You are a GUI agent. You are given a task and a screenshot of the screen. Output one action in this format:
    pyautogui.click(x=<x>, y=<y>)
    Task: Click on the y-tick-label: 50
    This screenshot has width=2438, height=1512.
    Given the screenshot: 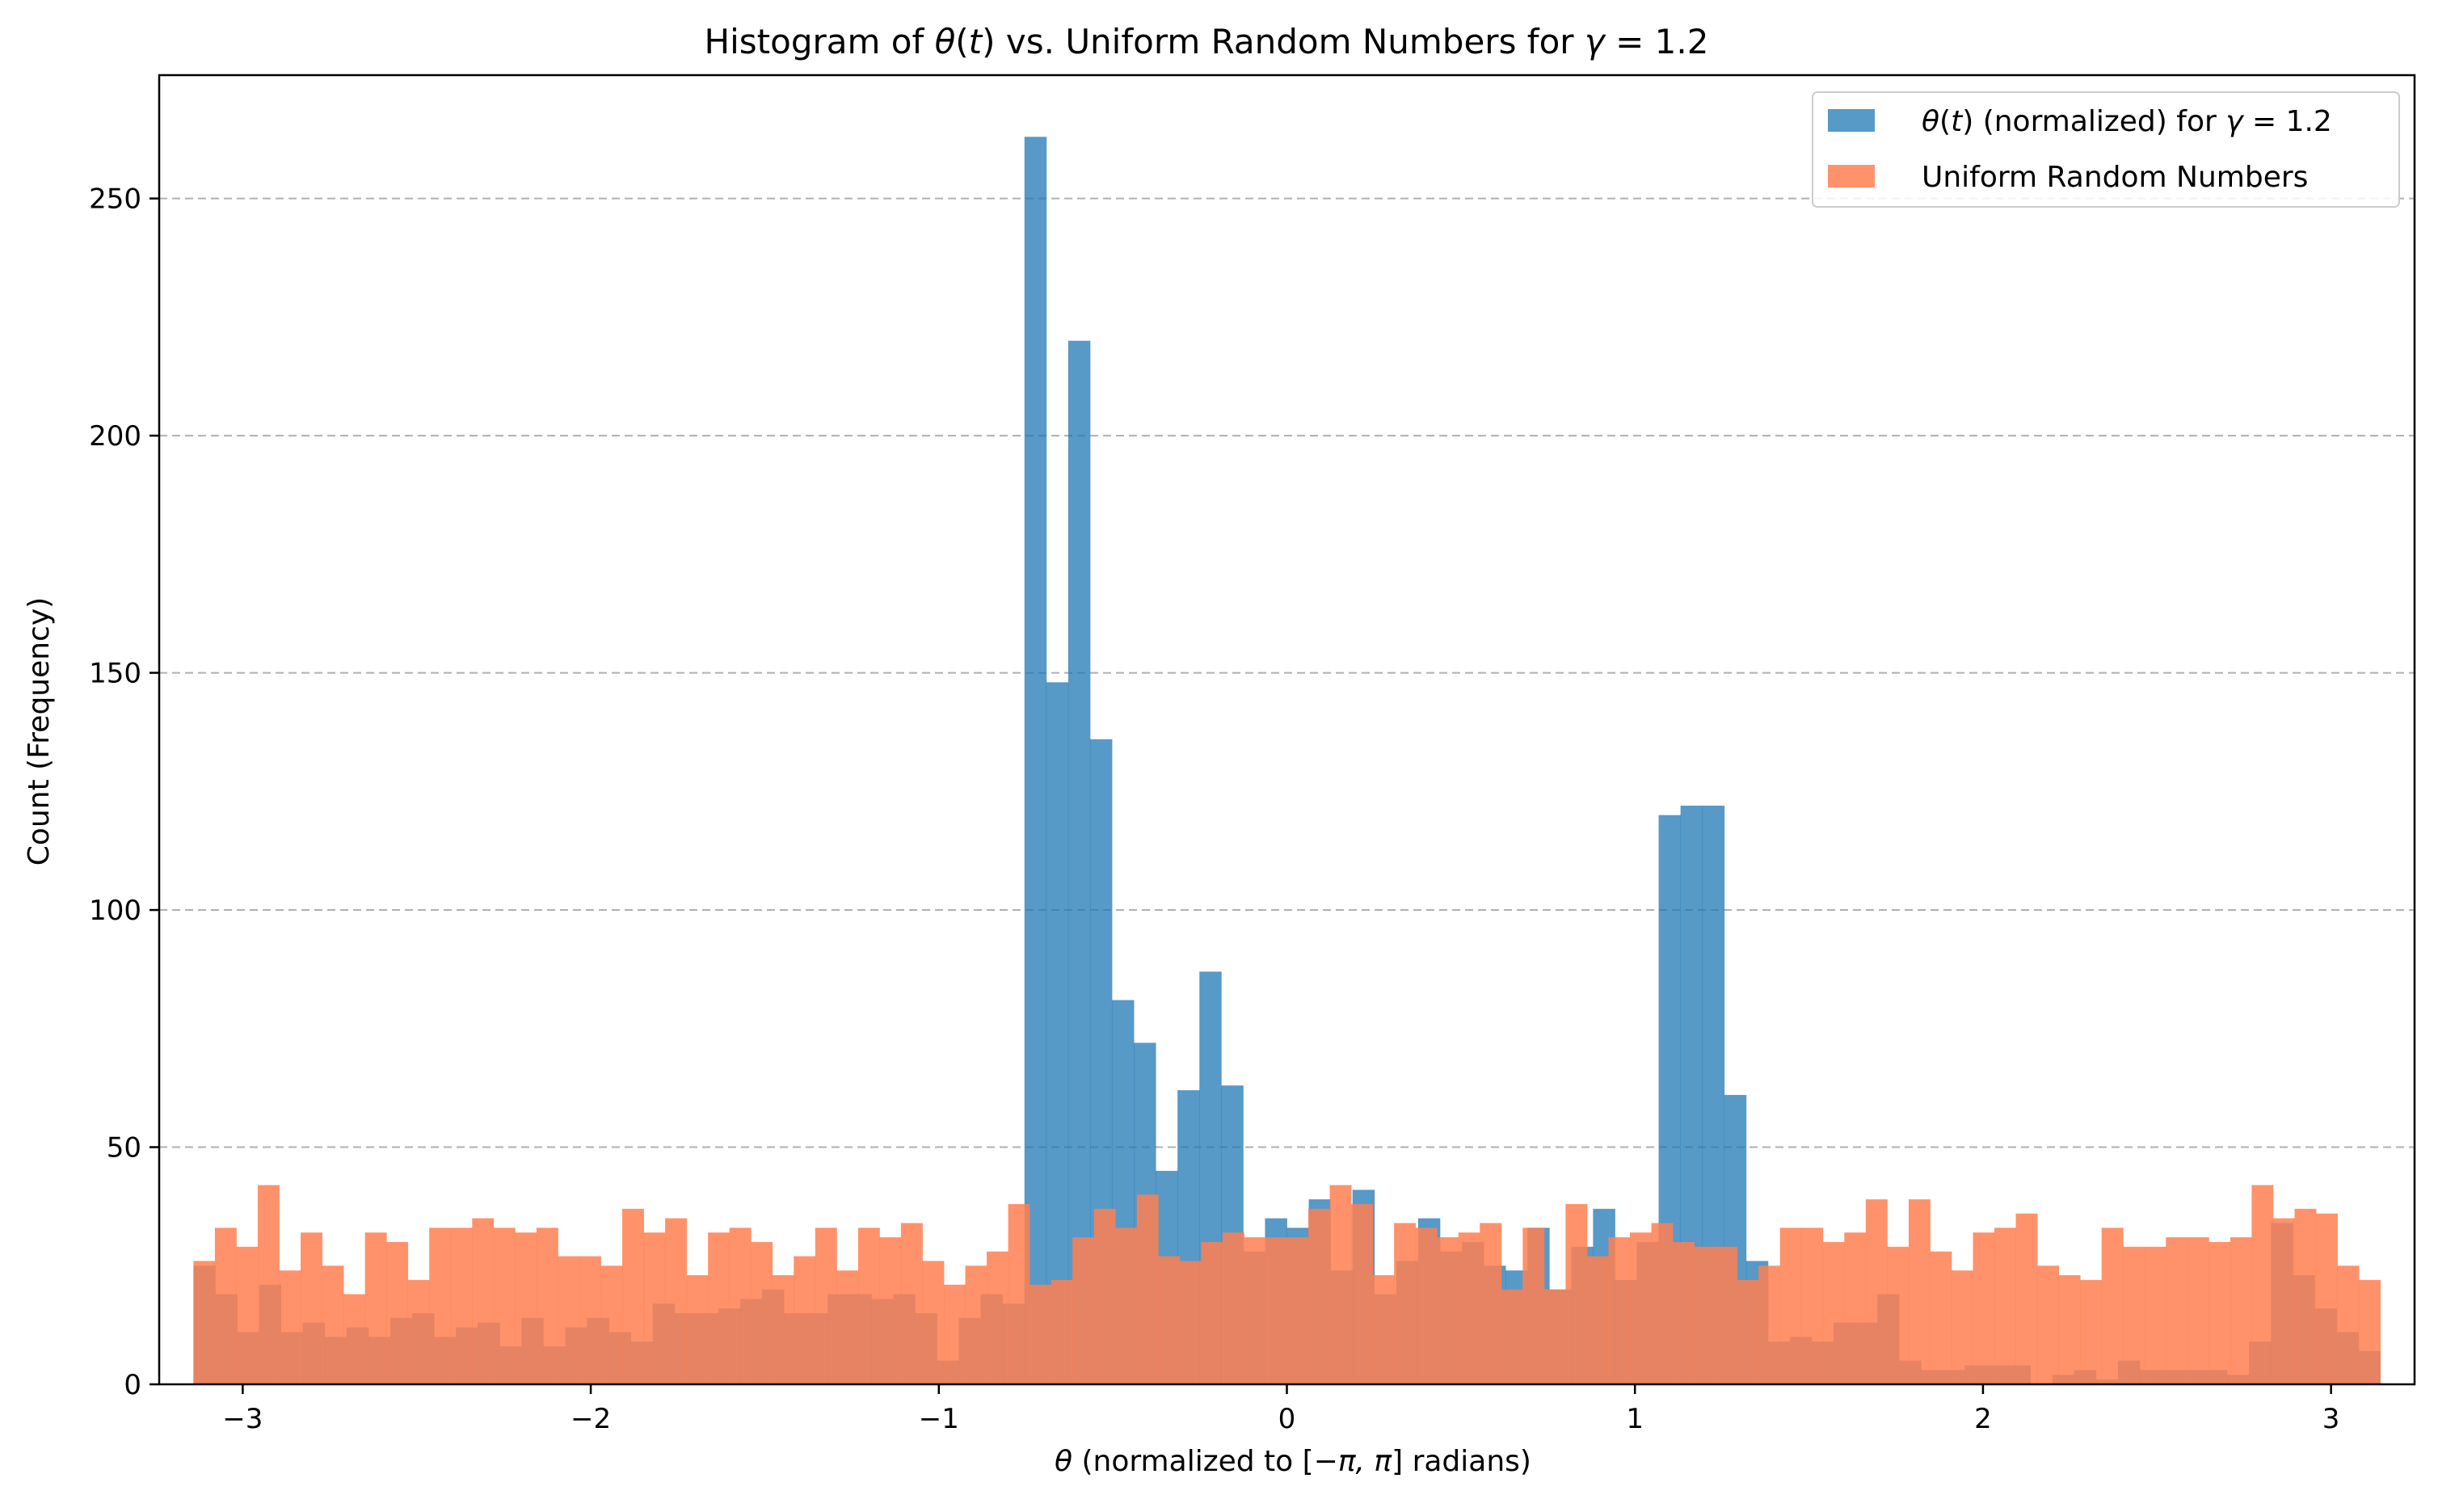 What is the action you would take?
    pyautogui.click(x=124, y=1148)
    